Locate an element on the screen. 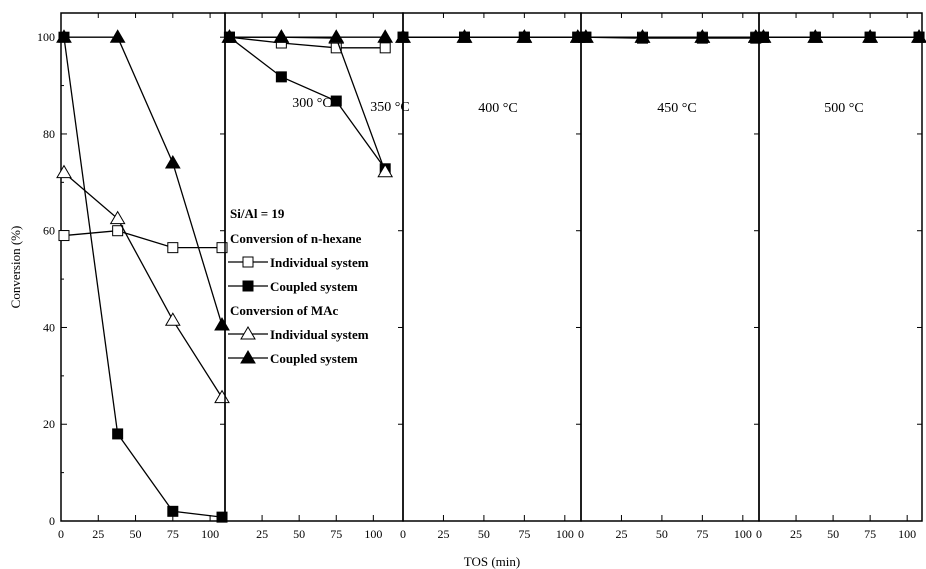 Image resolution: width=926 pixels, height=569 pixels. panel-temperature-label: 350 °C is located at coordinates (389, 107).